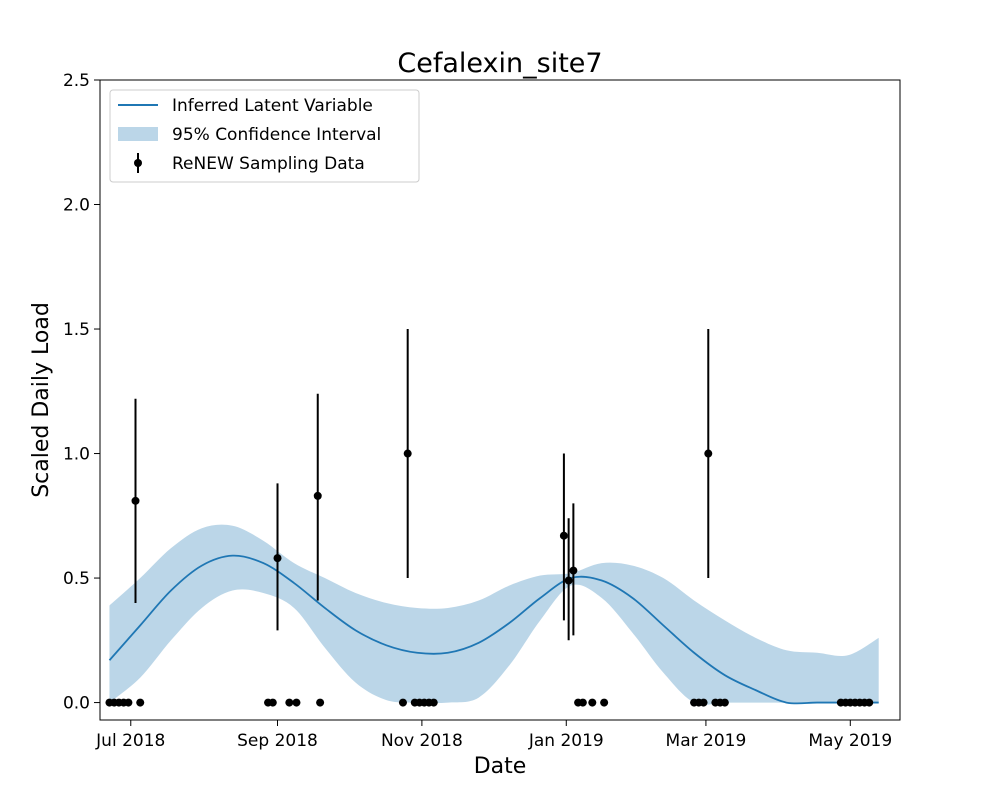 This screenshot has width=1000, height=800. Describe the element at coordinates (76, 206) in the screenshot. I see `y-tick-label: 2.0` at that location.